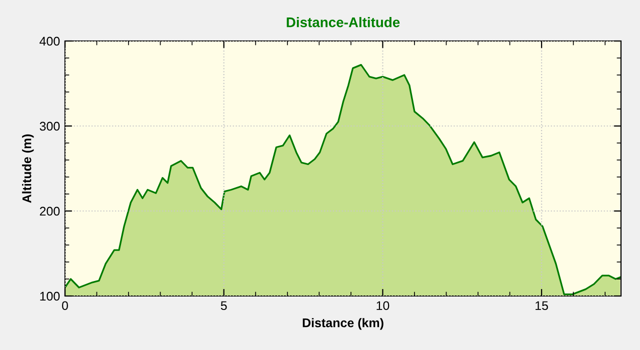 This screenshot has width=640, height=350. I want to click on chart-title: Distance-Altitude, so click(343, 22).